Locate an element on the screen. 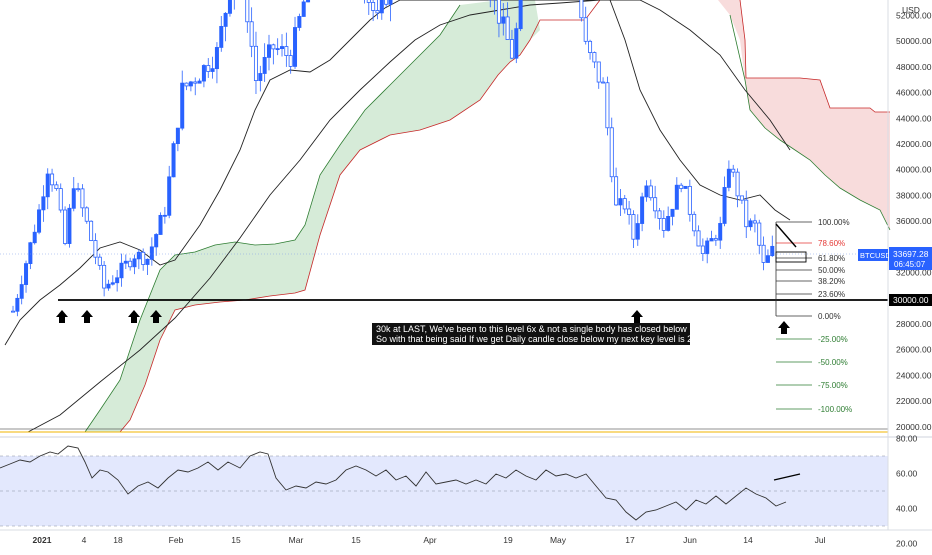  support-level-tag-bg is located at coordinates (910, 300).